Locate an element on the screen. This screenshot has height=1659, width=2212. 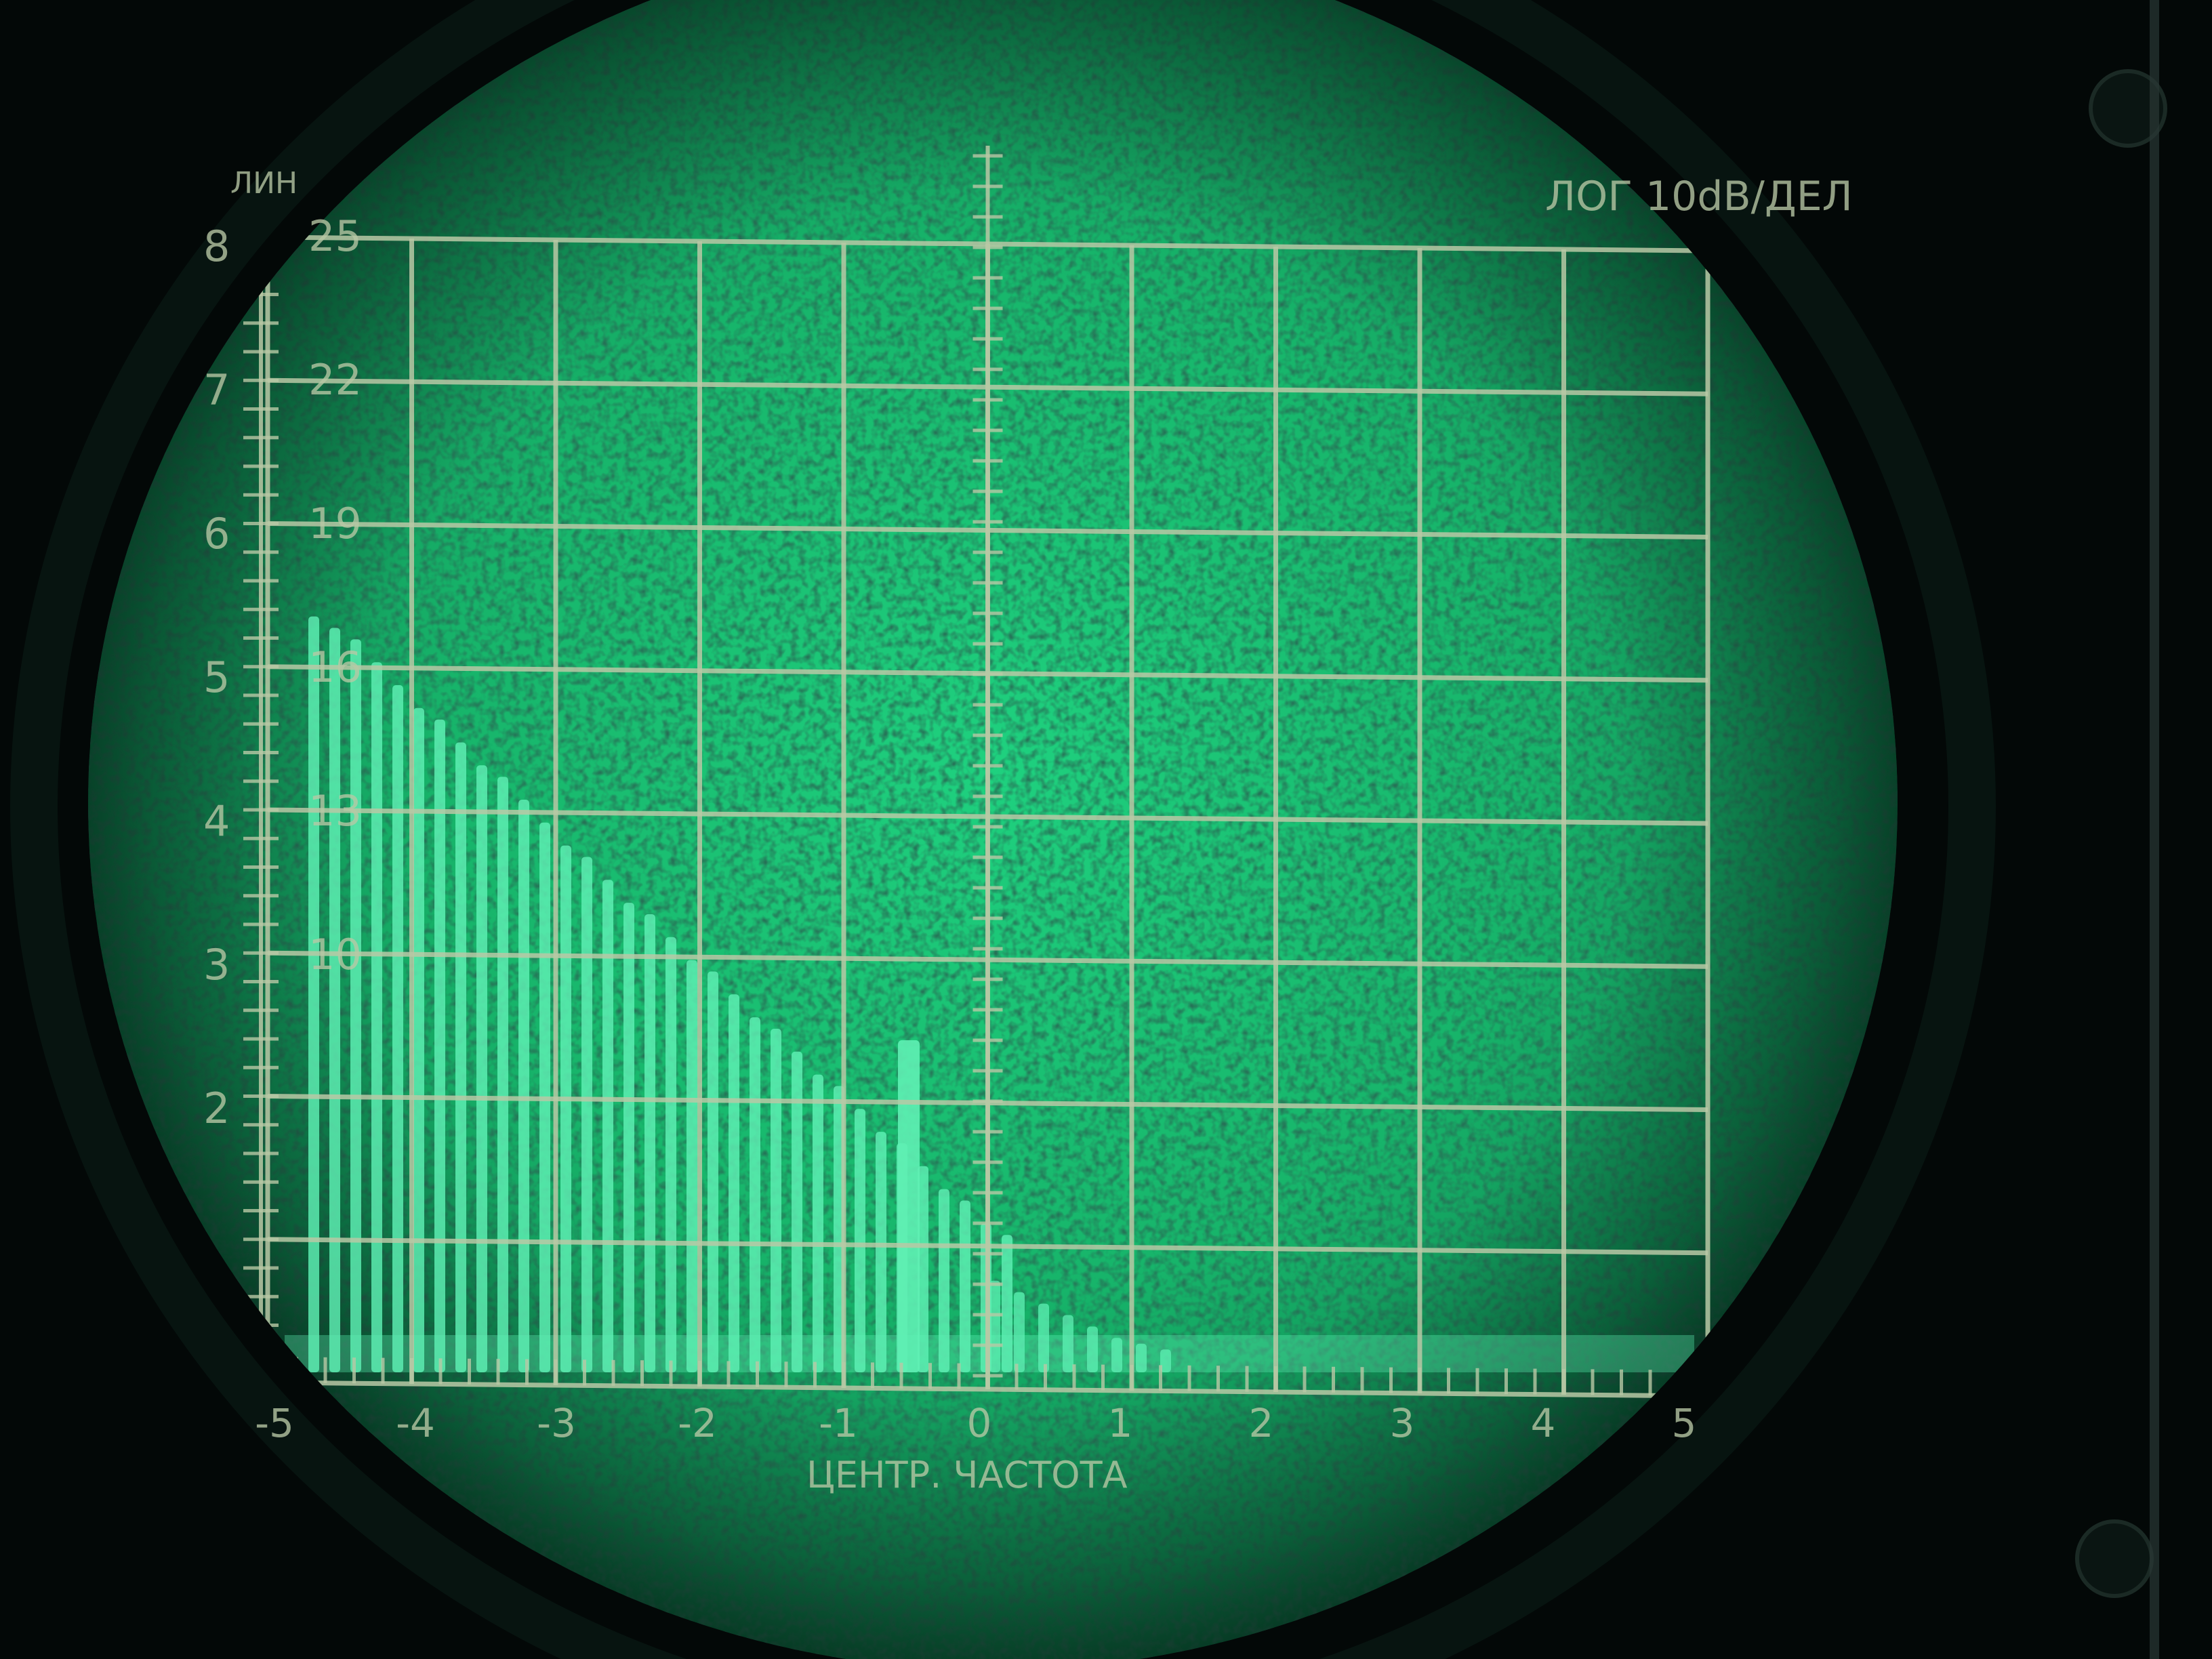
freq-scale-label: 5 is located at coordinates (1684, 1423).